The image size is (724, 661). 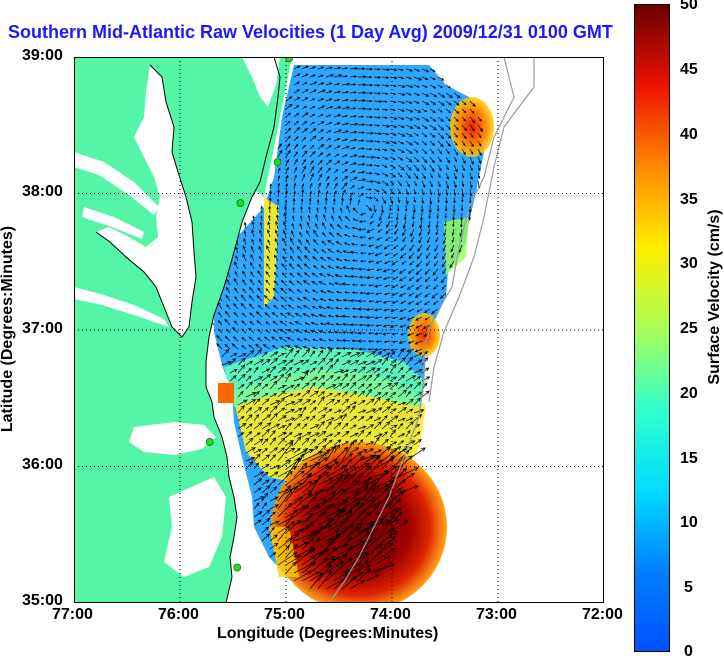 What do you see at coordinates (42, 600) in the screenshot?
I see `y-tick-label: 35:00` at bounding box center [42, 600].